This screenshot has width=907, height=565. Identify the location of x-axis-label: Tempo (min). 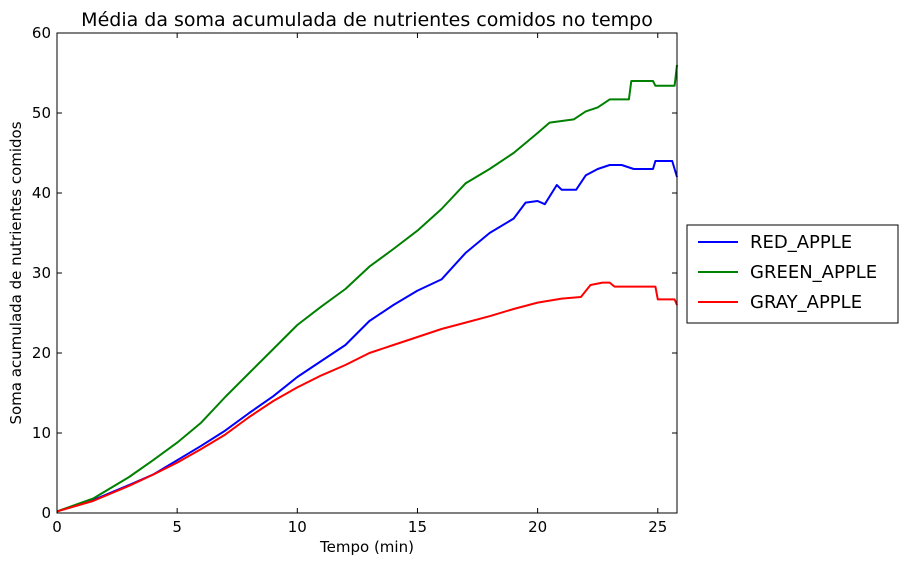
(366, 547).